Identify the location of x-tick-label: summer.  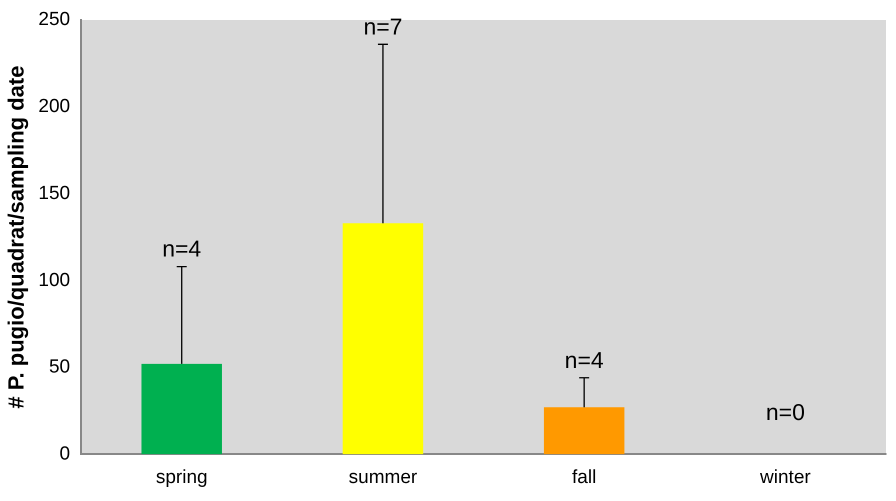
(383, 477).